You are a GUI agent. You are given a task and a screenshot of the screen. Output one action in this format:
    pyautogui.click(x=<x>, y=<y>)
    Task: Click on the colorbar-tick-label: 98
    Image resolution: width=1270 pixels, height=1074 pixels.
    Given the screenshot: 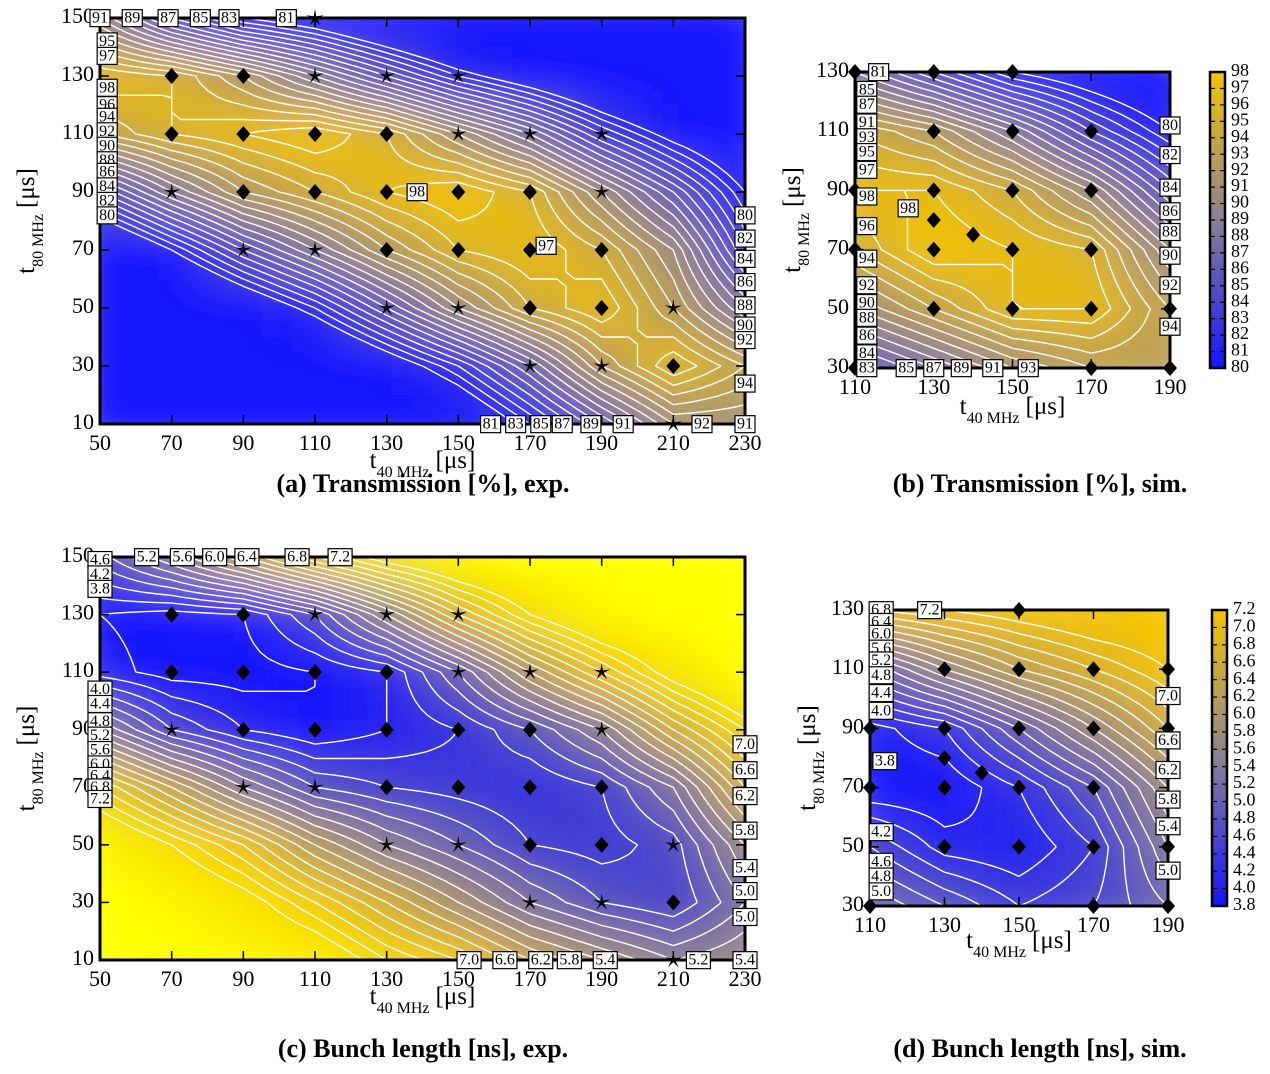 What is the action you would take?
    pyautogui.click(x=1240, y=70)
    